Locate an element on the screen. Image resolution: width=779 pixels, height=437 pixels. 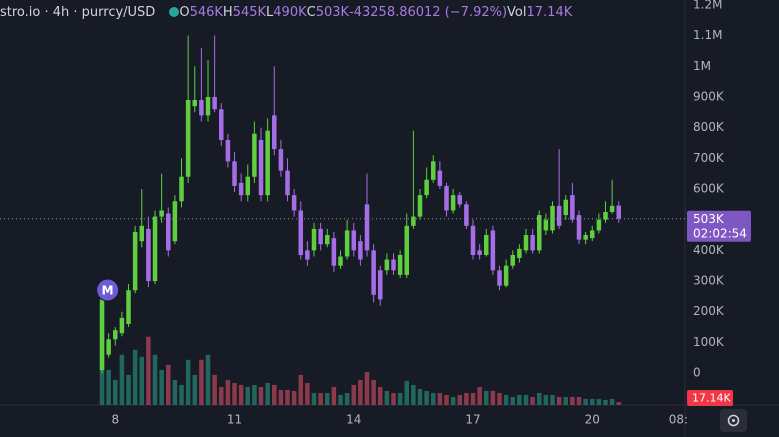
ohlc-label: L is located at coordinates (270, 12).